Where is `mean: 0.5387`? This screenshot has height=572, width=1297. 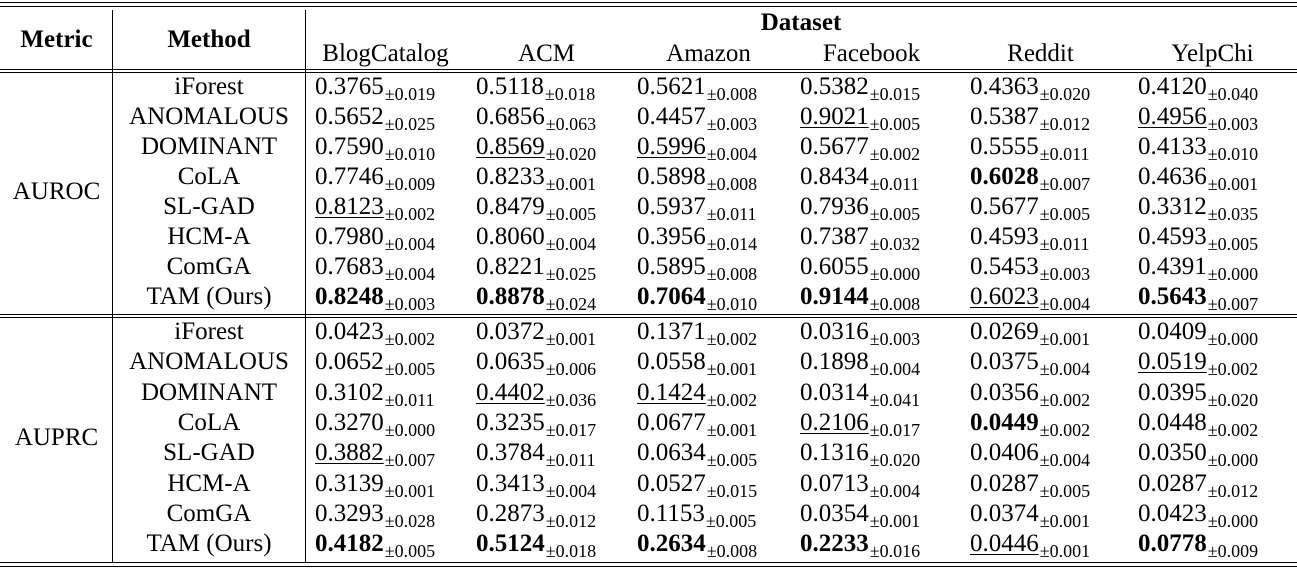 mean: 0.5387 is located at coordinates (1004, 116).